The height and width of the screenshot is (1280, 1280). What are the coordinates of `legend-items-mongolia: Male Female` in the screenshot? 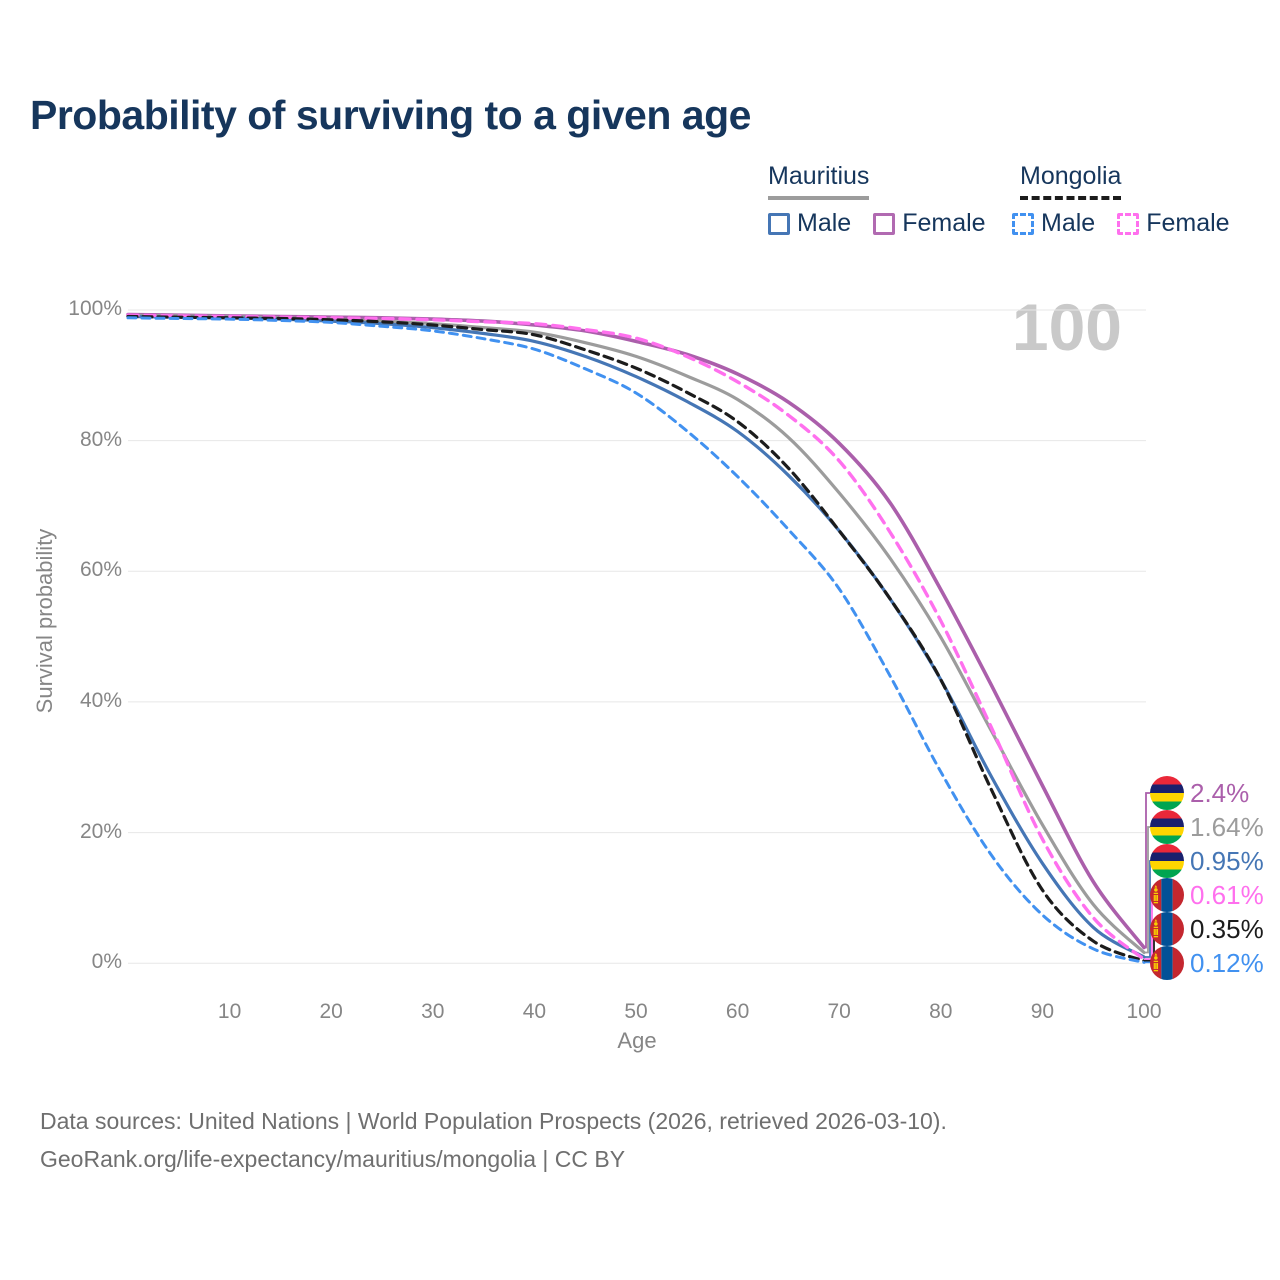 It's located at (1121, 223).